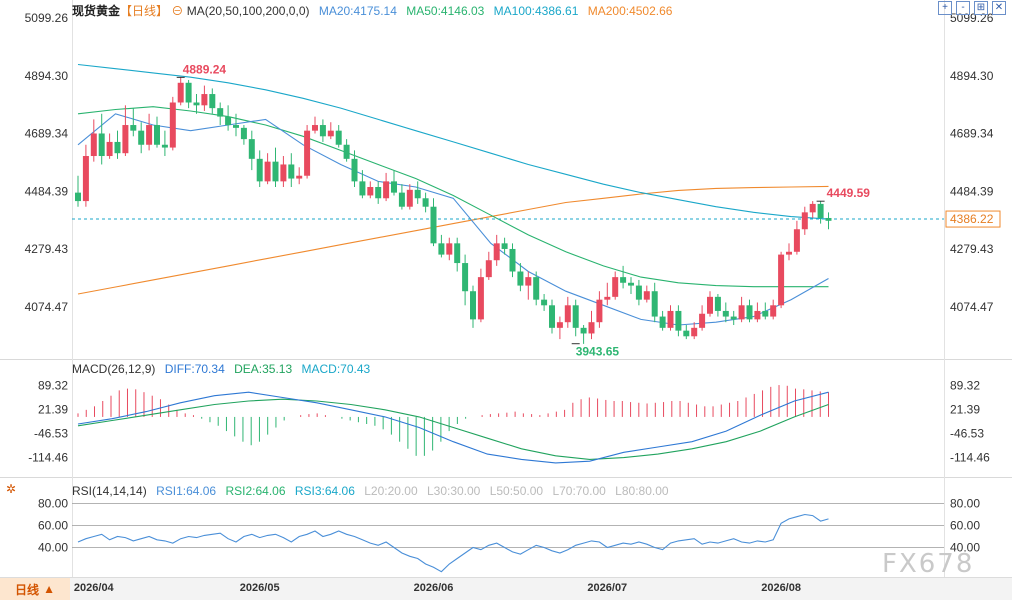 The width and height of the screenshot is (1012, 600). Describe the element at coordinates (999, 8) in the screenshot. I see `close-icon: ✕` at that location.